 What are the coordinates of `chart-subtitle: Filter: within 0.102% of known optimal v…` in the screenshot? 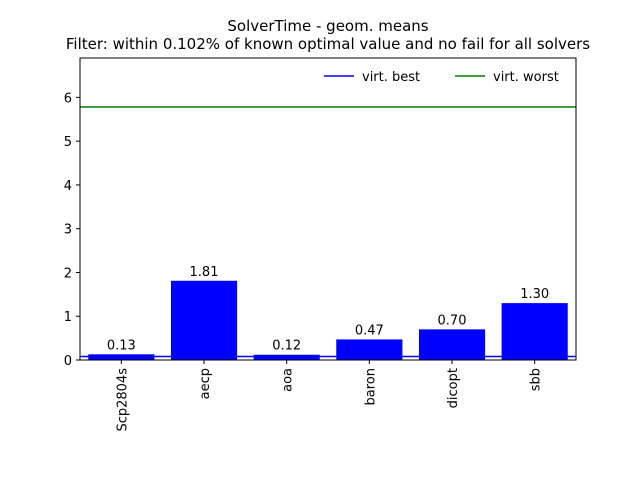 It's located at (328, 44).